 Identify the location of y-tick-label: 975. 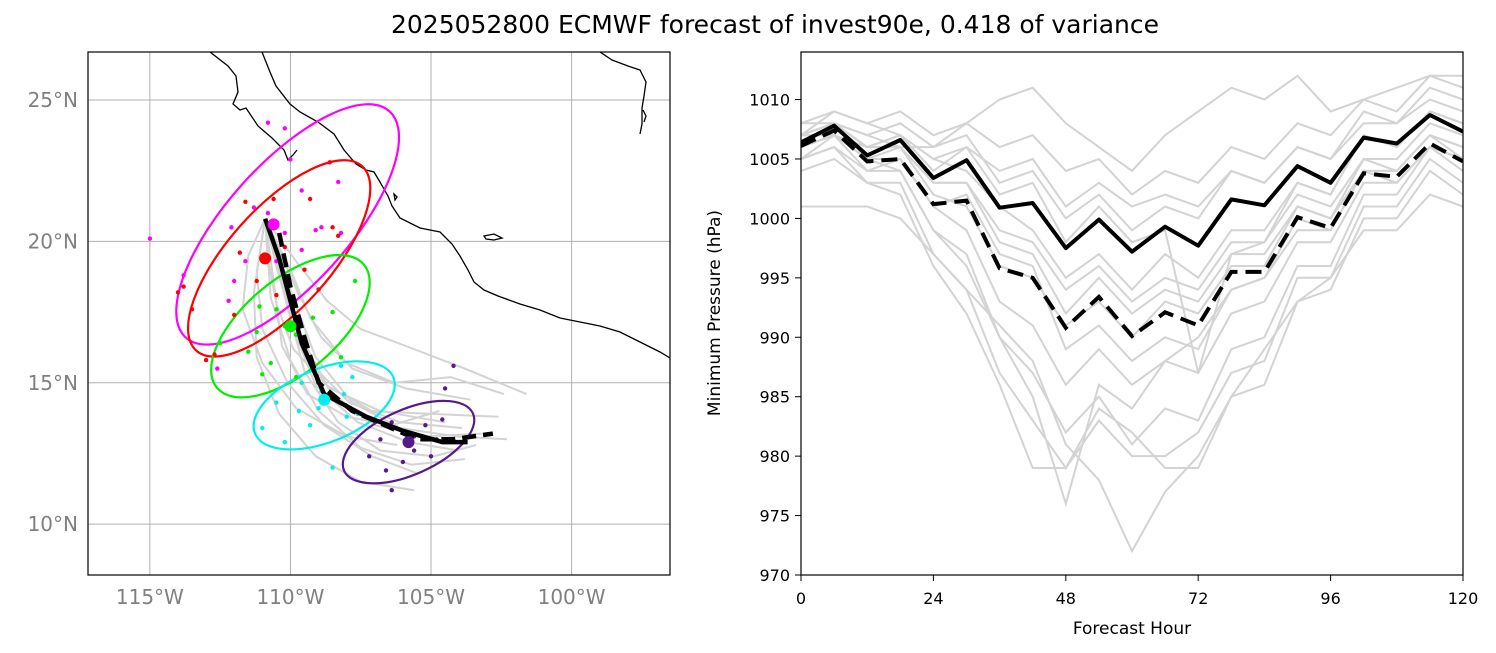
(774, 516).